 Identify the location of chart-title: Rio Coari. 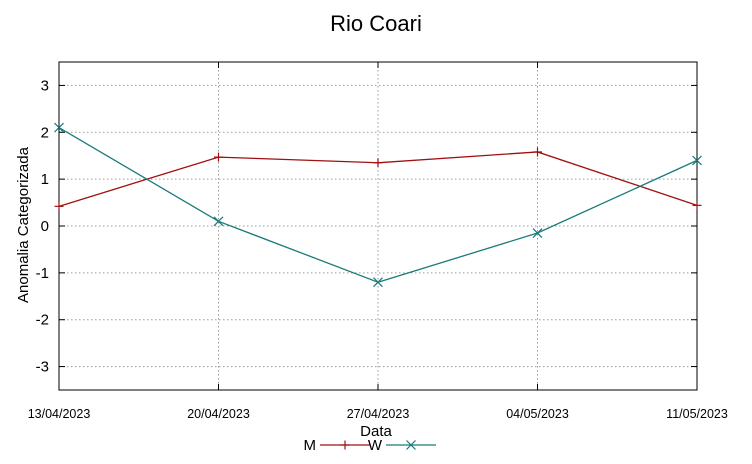
(376, 23).